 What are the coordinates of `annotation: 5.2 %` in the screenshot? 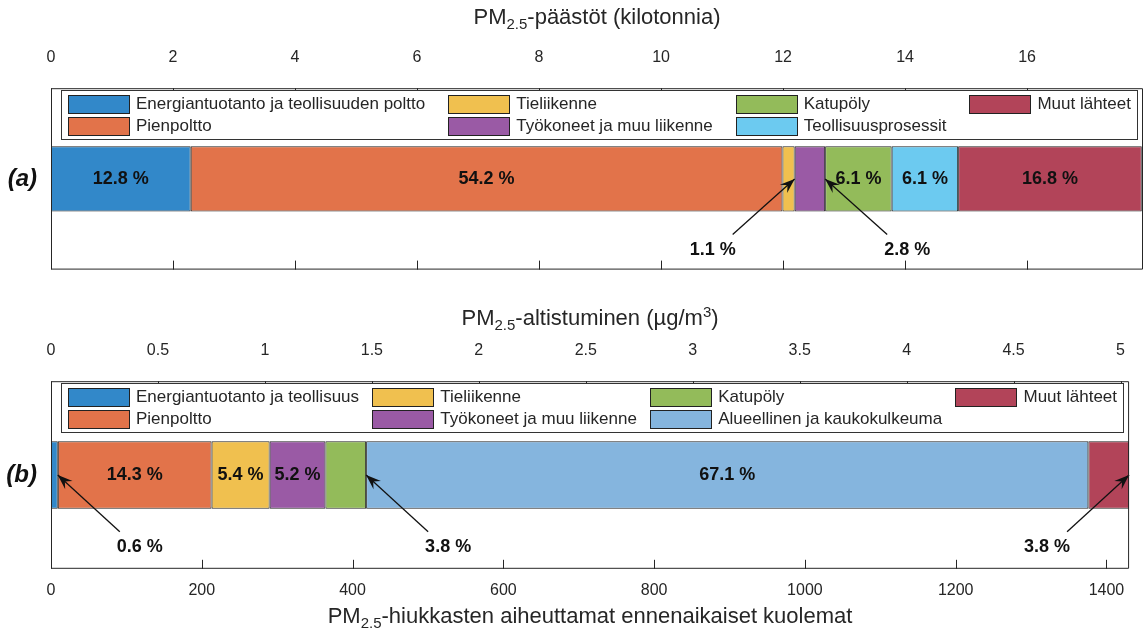 It's located at (297, 473).